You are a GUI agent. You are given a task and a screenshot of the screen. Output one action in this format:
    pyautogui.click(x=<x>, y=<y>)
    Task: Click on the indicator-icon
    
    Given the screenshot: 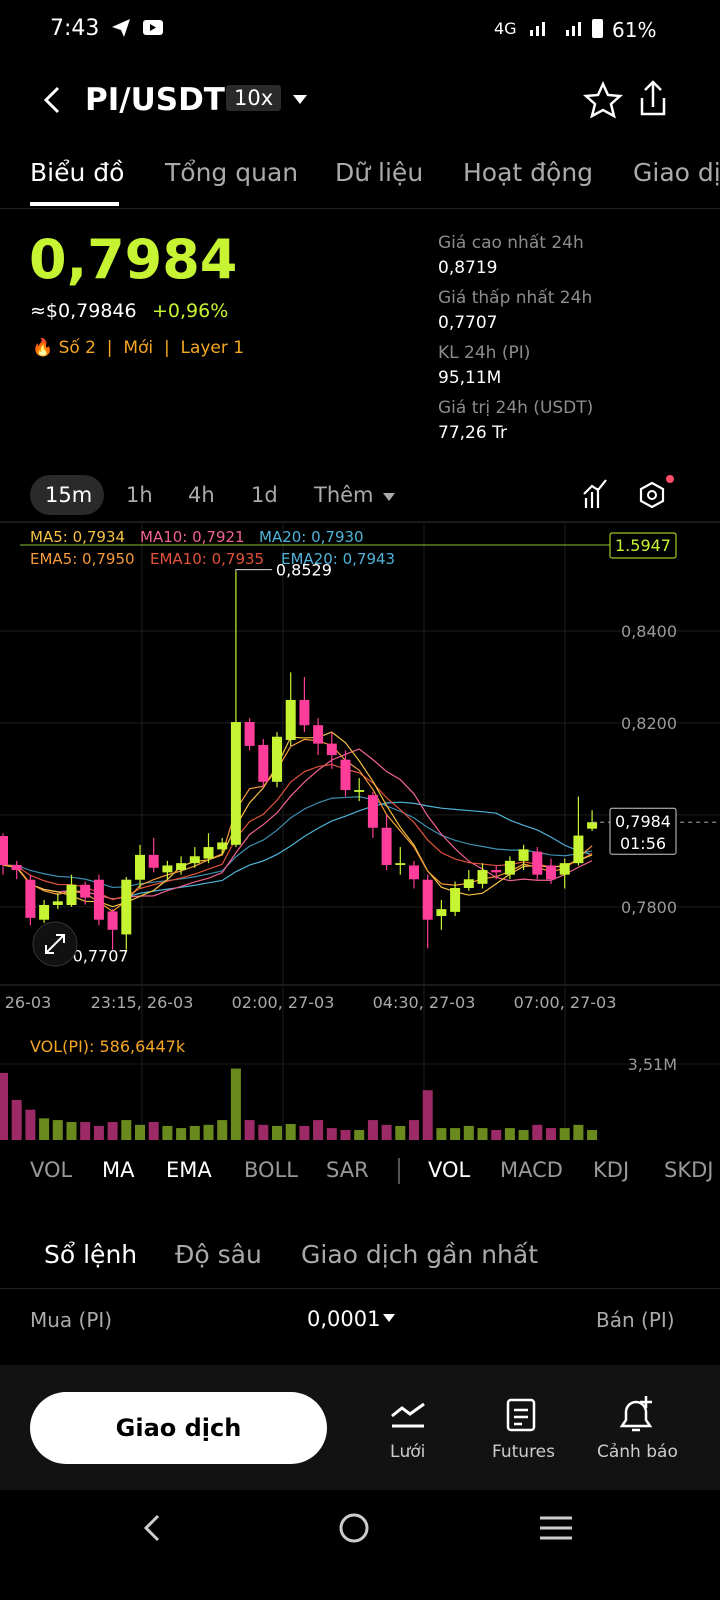 What is the action you would take?
    pyautogui.click(x=595, y=493)
    